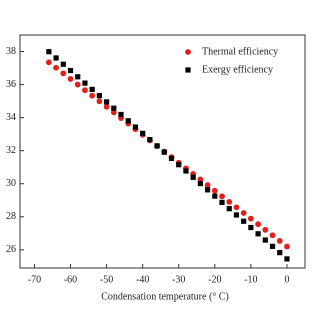  I want to click on y-tick-label: 34, so click(11, 117).